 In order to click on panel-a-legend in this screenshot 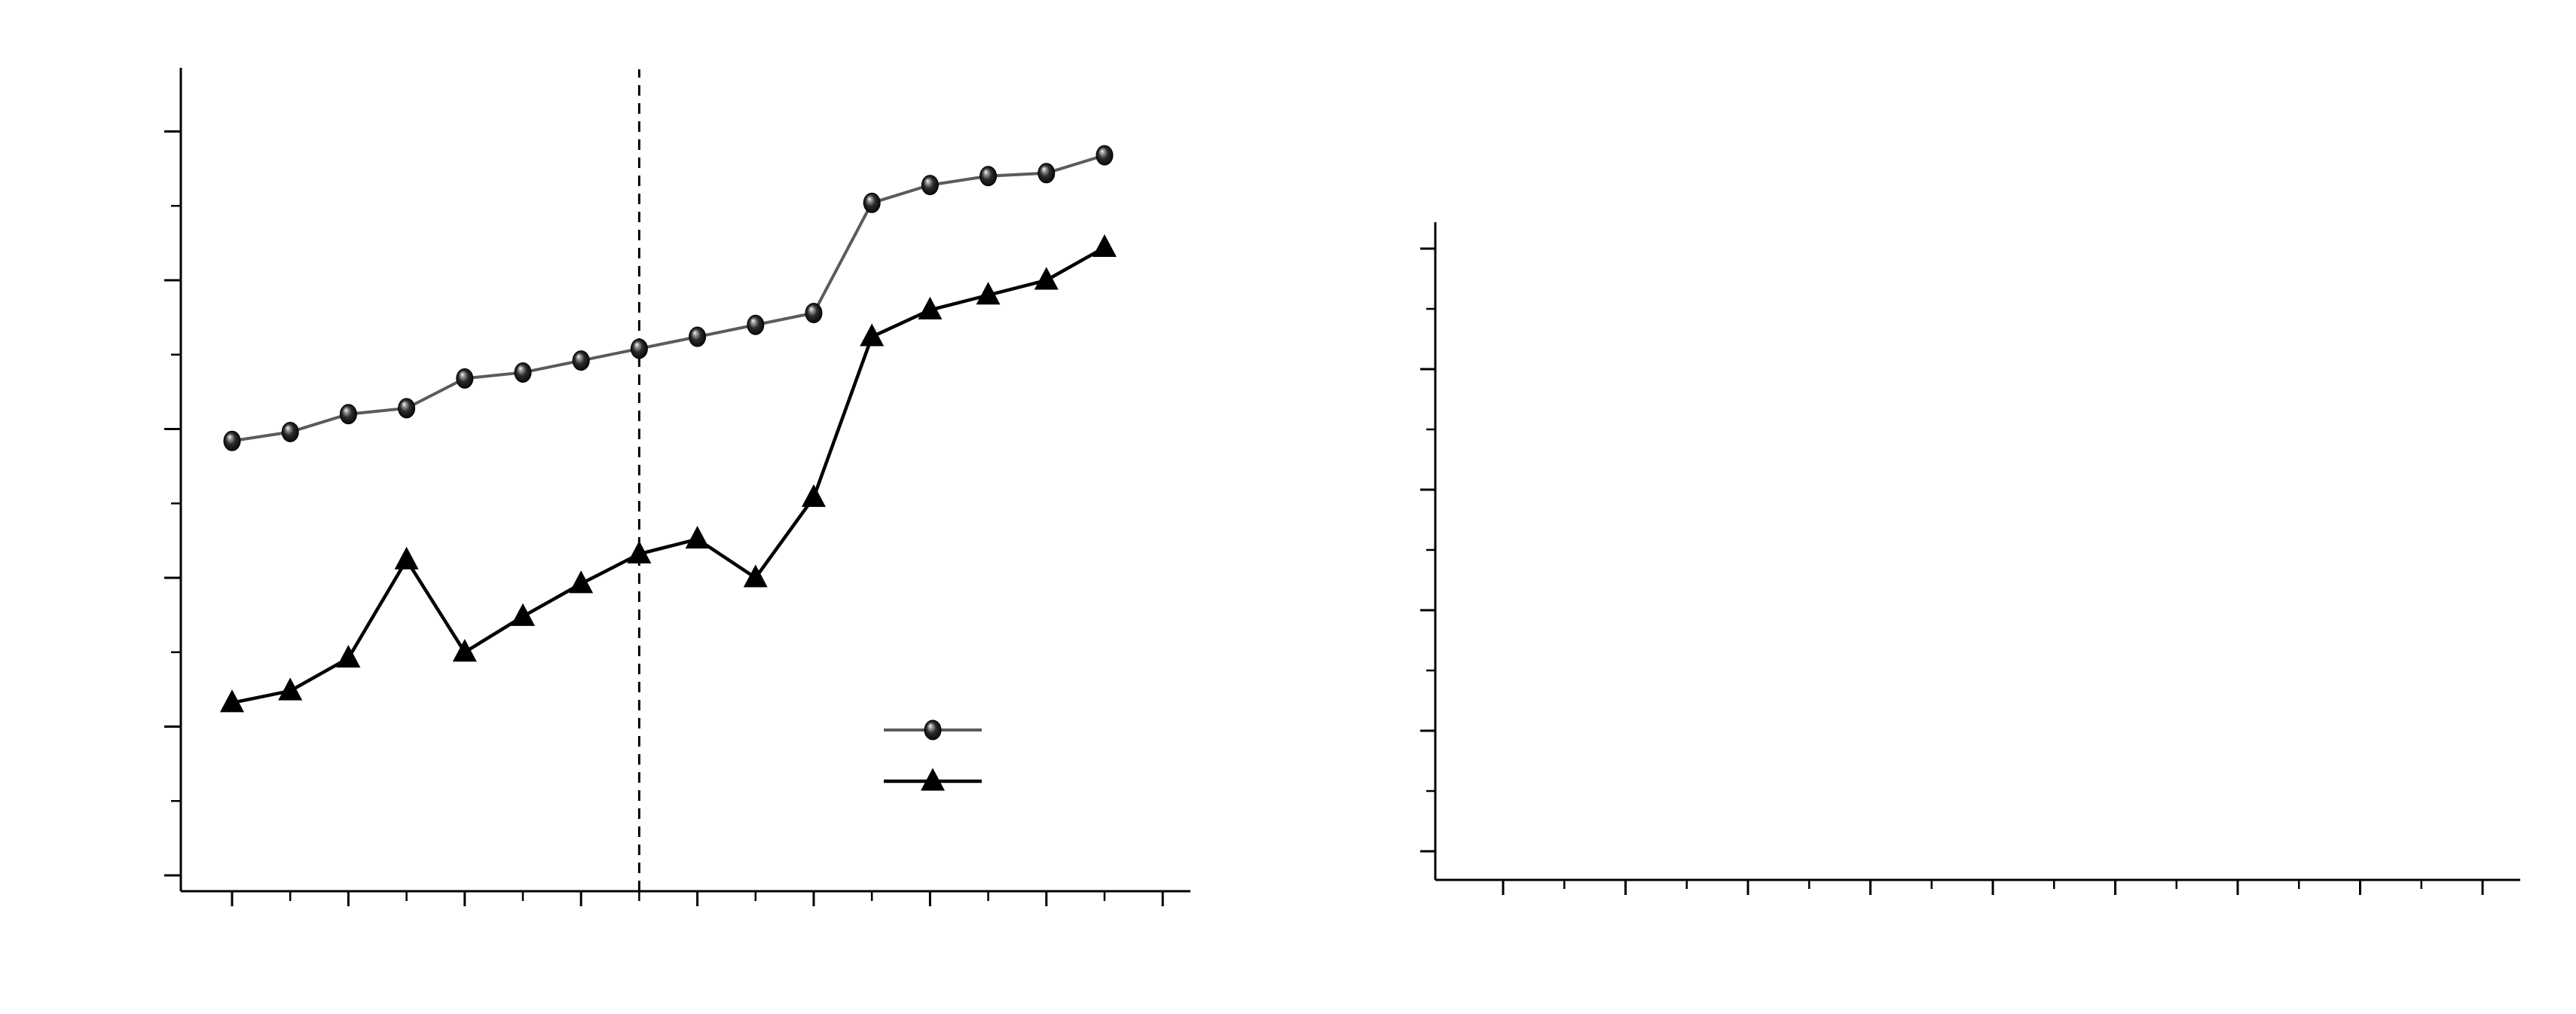, I will do `click(933, 755)`.